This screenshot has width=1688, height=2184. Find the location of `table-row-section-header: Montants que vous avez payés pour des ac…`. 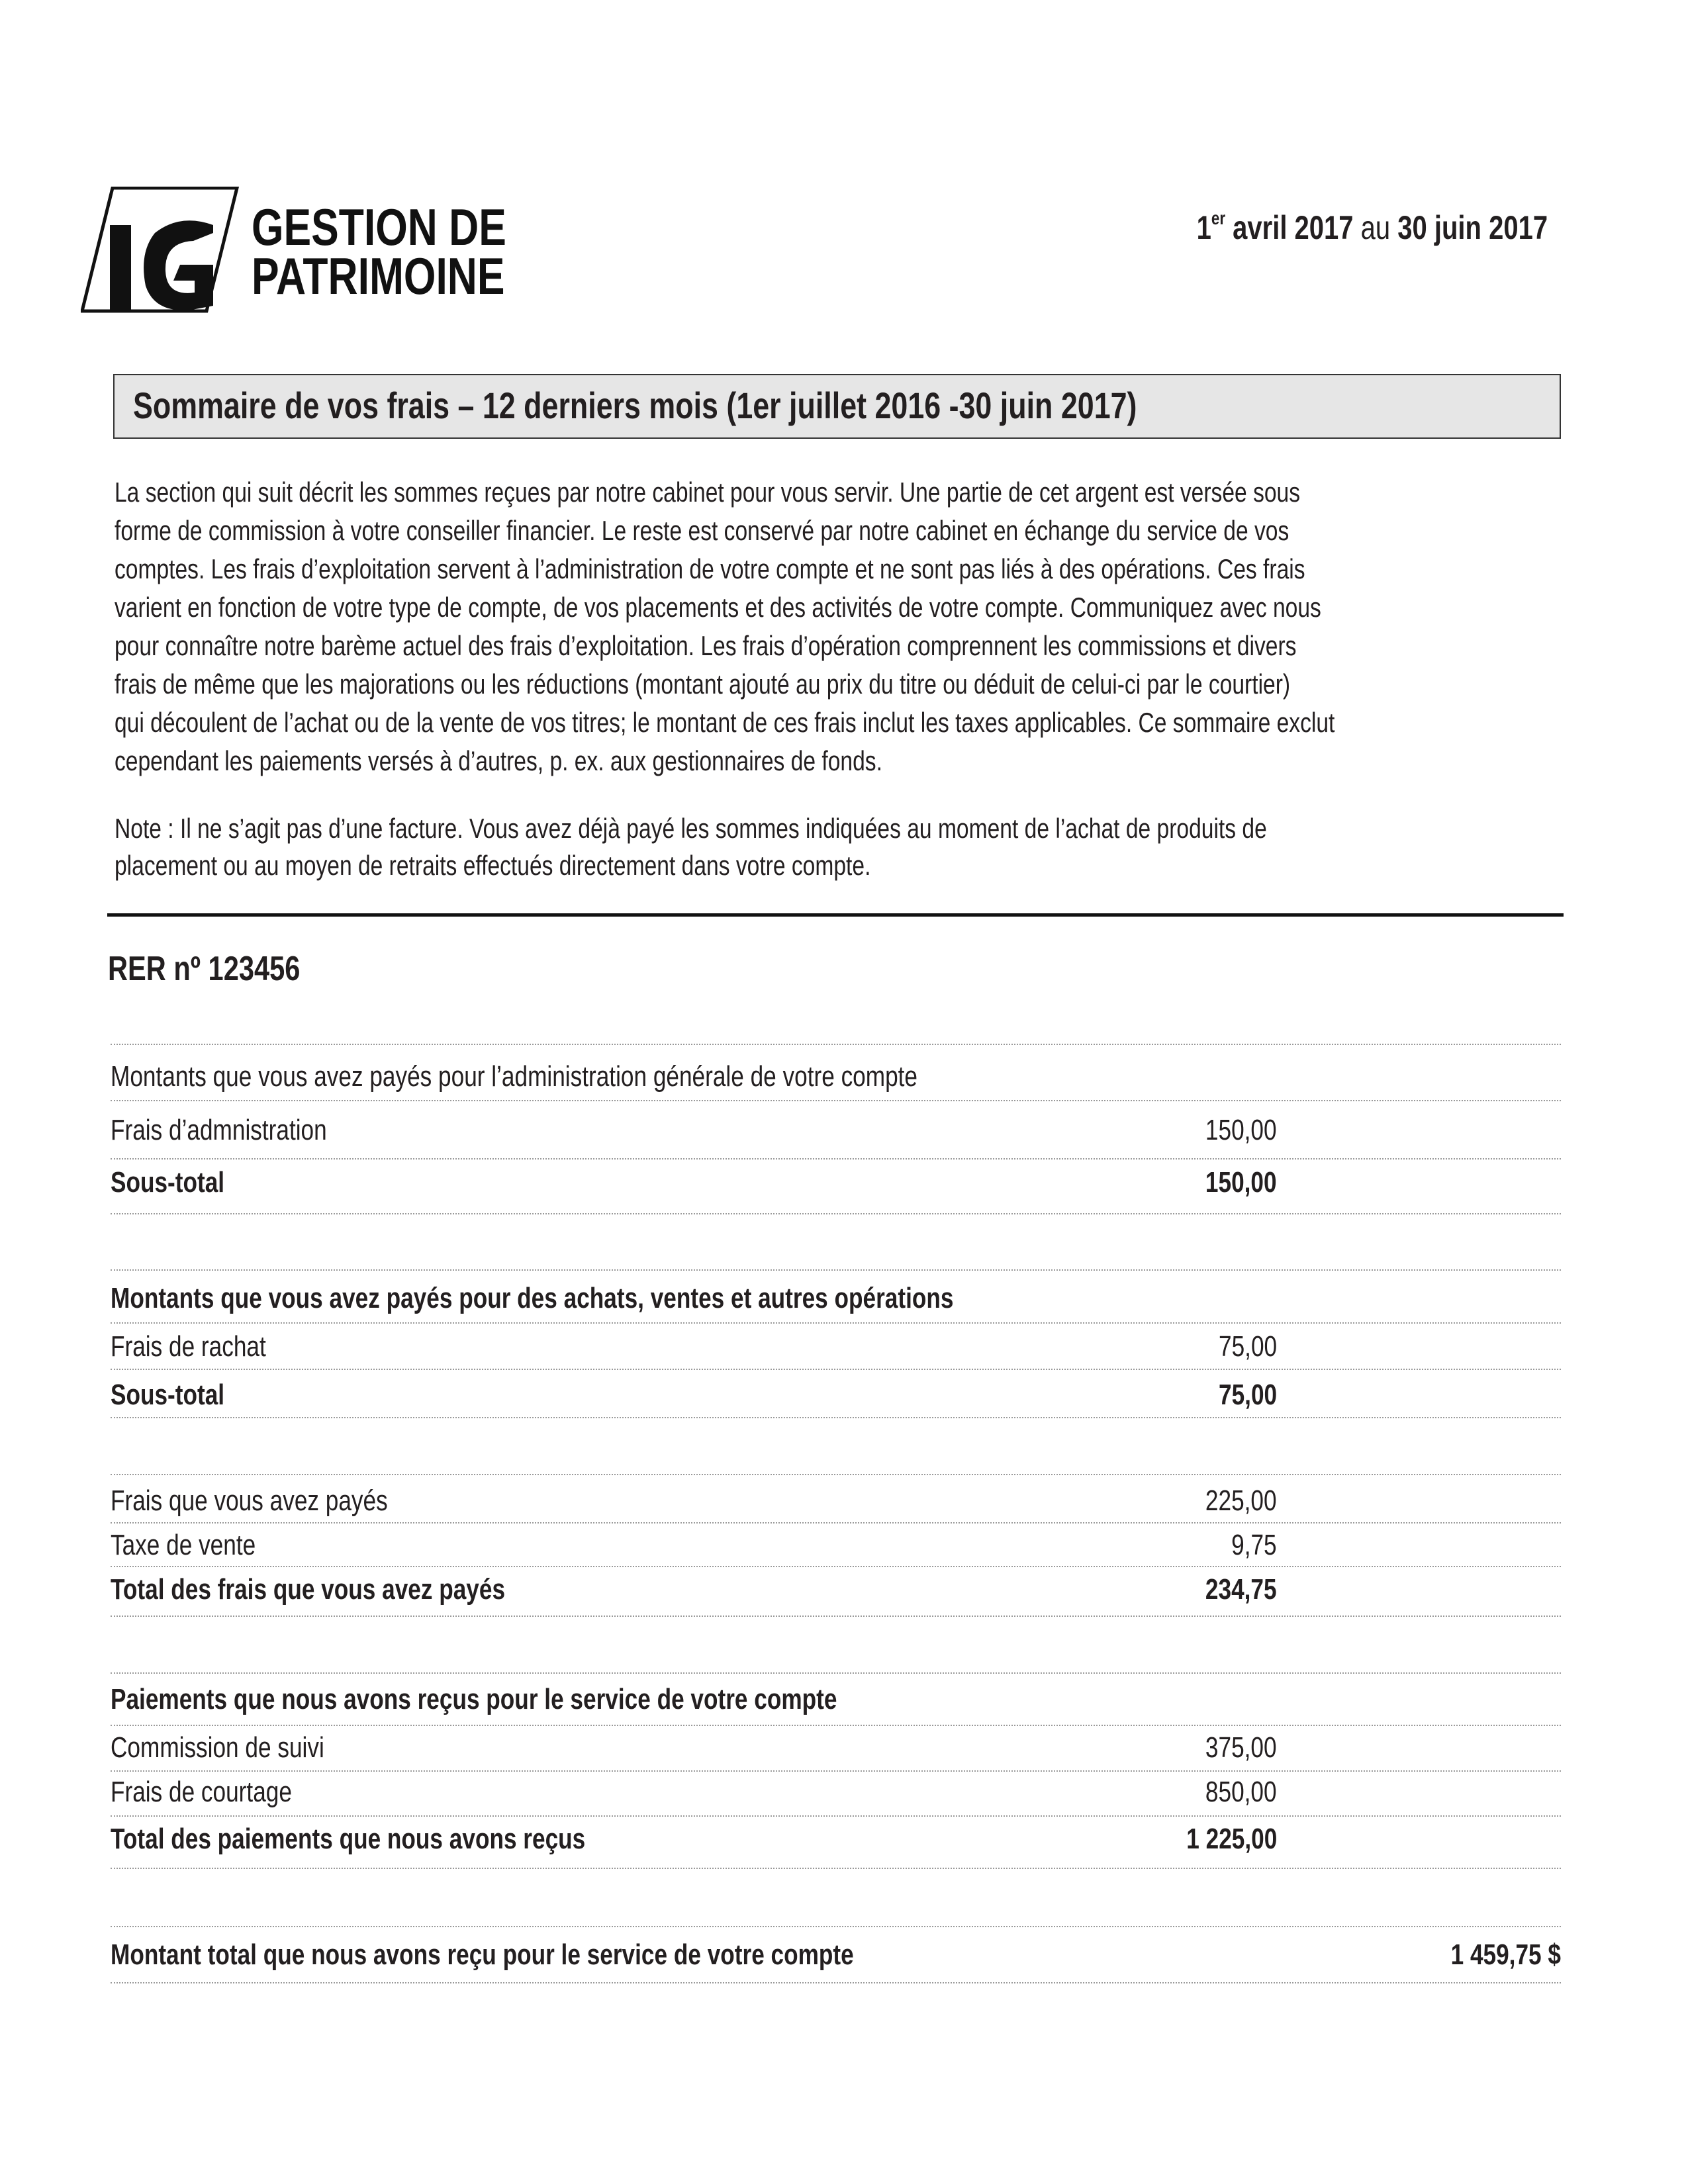

table-row-section-header: Montants que vous avez payés pour des ac… is located at coordinates (836, 1298).